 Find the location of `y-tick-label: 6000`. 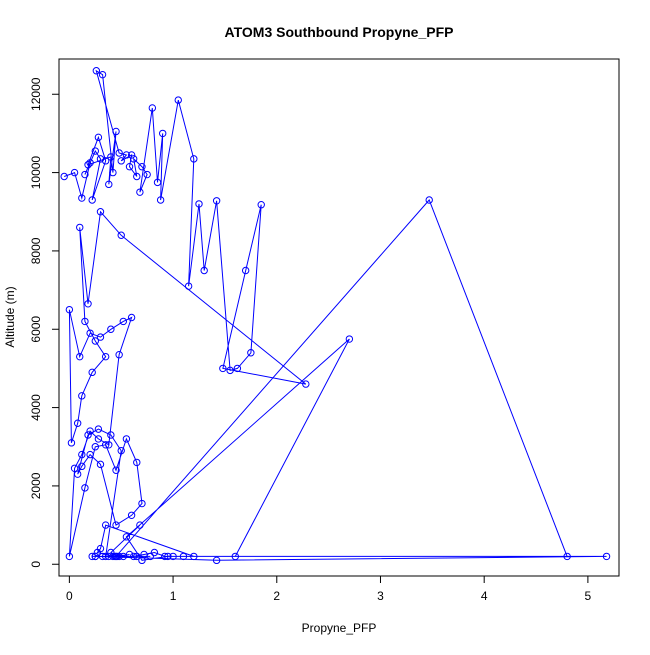

y-tick-label: 6000 is located at coordinates (36, 329).